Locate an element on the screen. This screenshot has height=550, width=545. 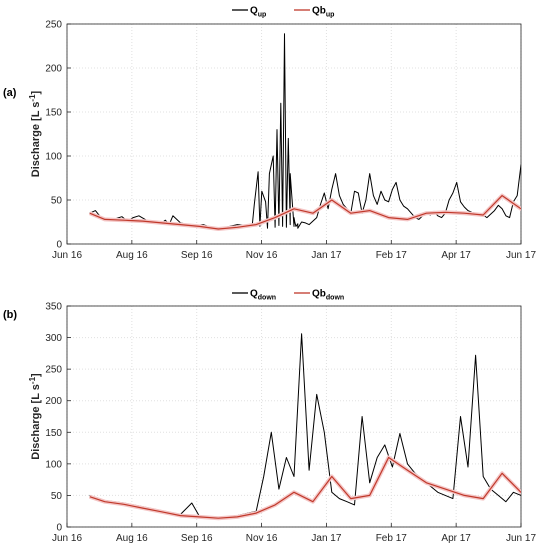
legend-entry: Qbup is located at coordinates (323, 12).